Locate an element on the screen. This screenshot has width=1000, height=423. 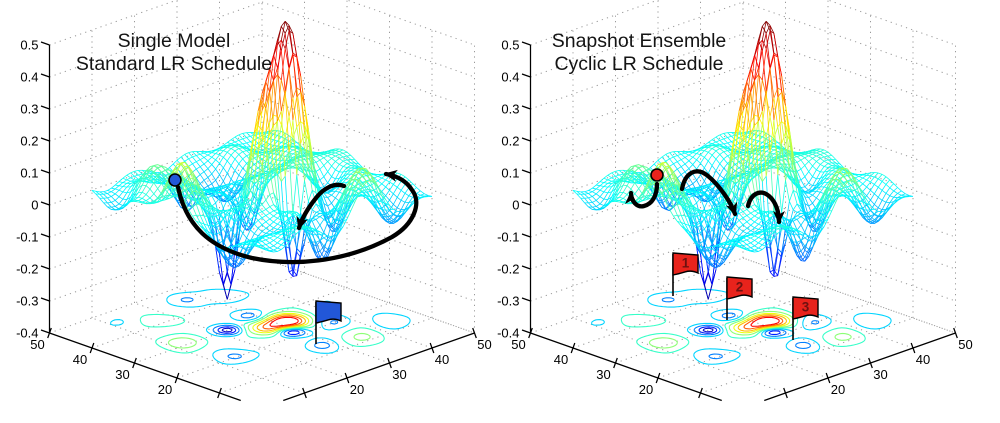
snapshot-flag-1: 1 is located at coordinates (685, 274).